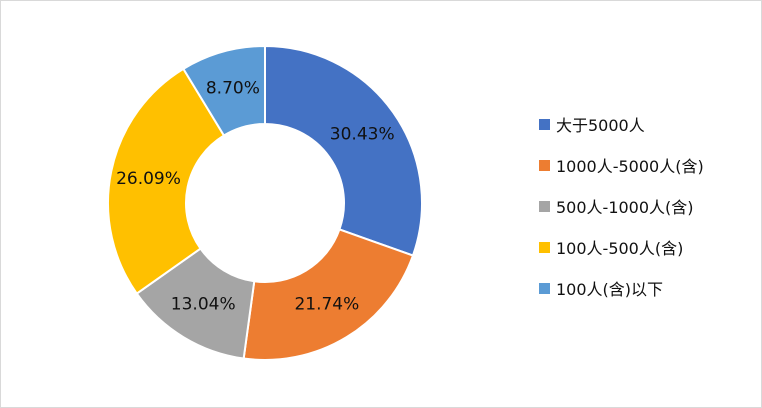 Image resolution: width=762 pixels, height=408 pixels. Describe the element at coordinates (600, 125) in the screenshot. I see `legend-label-1: 大于5000人` at that location.